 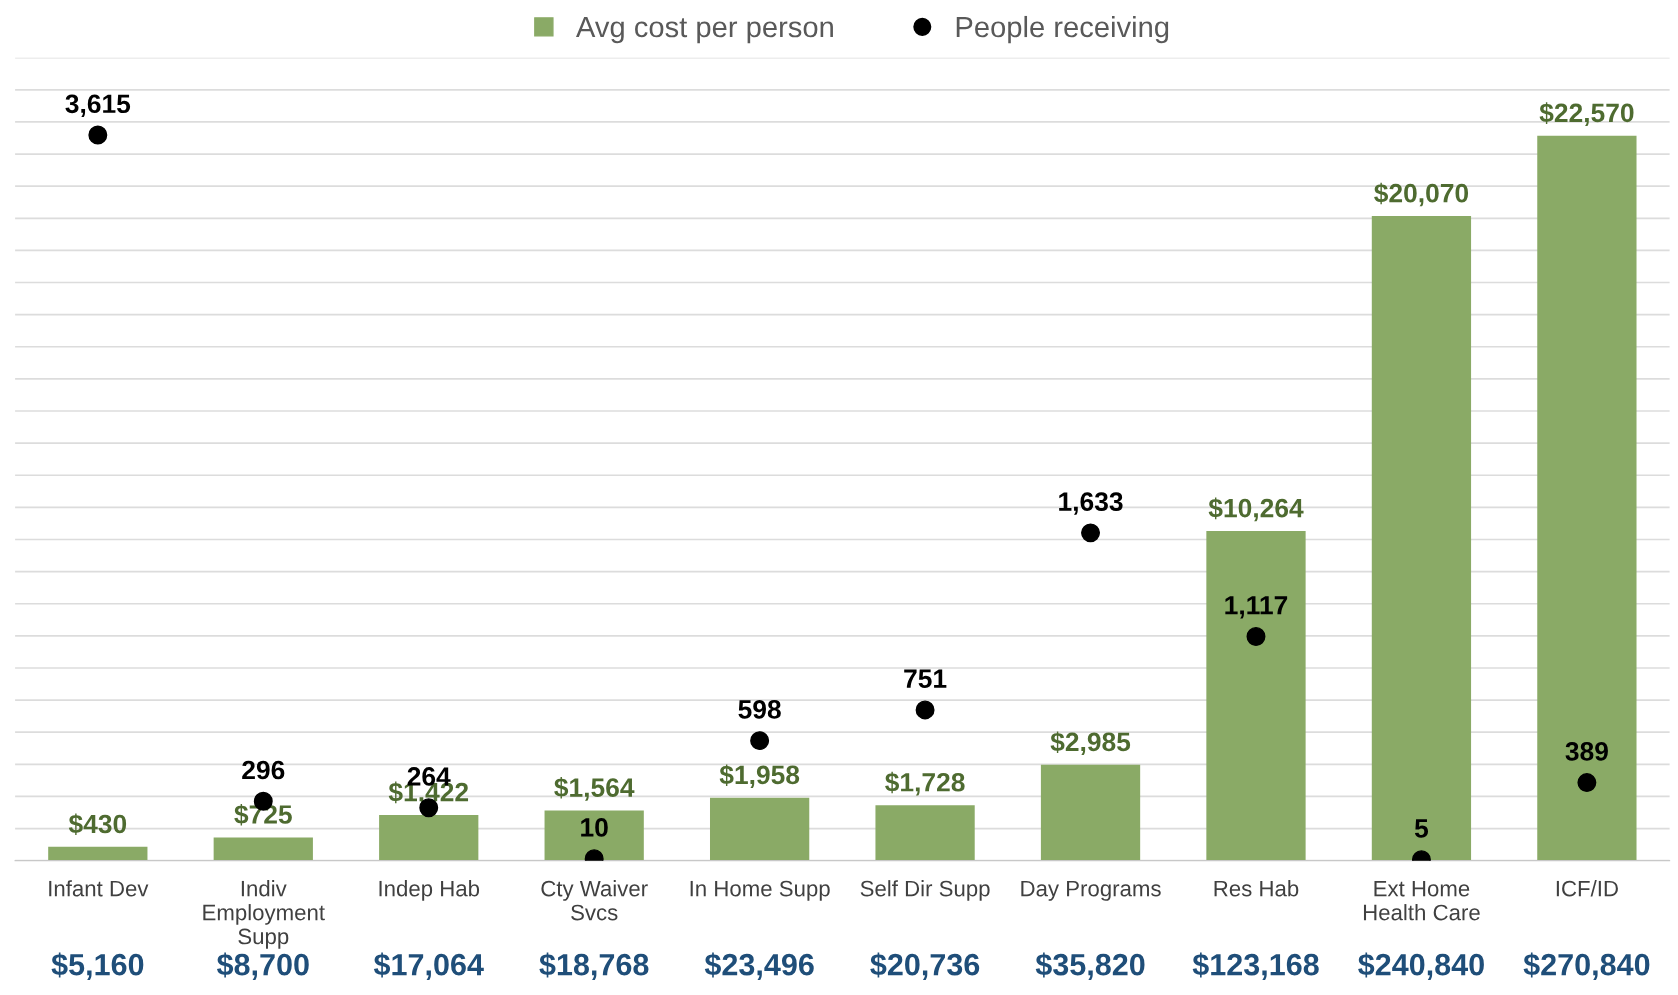 What do you see at coordinates (759, 966) in the screenshot?
I see `text: $23,496` at bounding box center [759, 966].